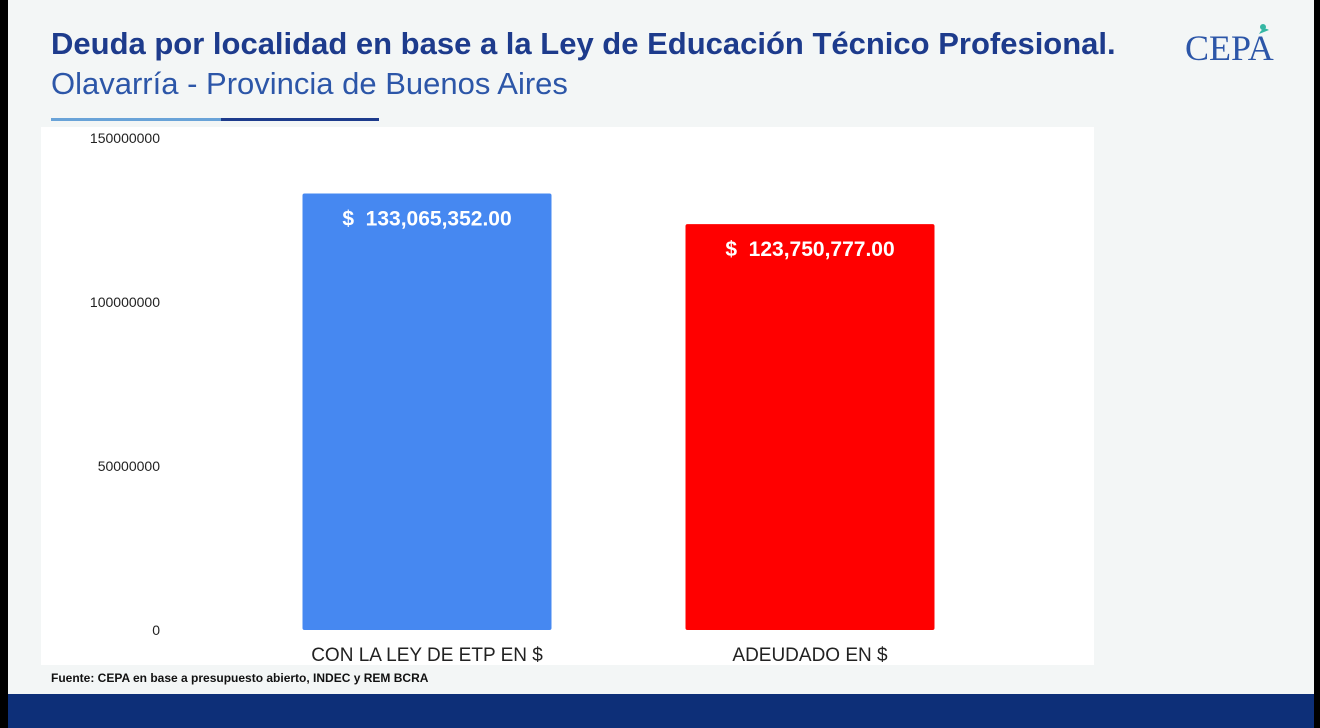 The width and height of the screenshot is (1320, 728). I want to click on y-tick-label: 150000000, so click(125, 138).